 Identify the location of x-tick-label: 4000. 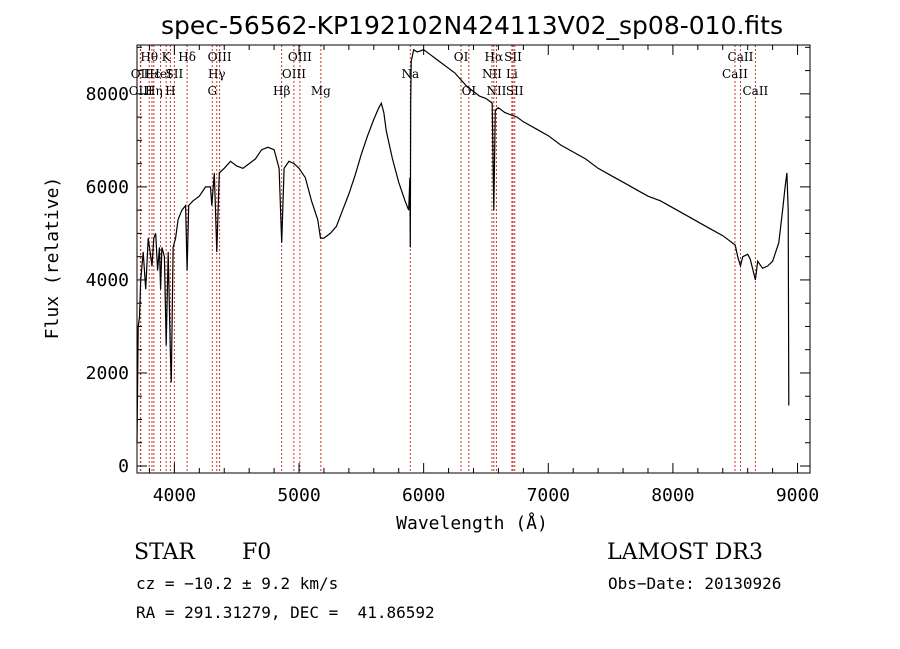
(174, 495).